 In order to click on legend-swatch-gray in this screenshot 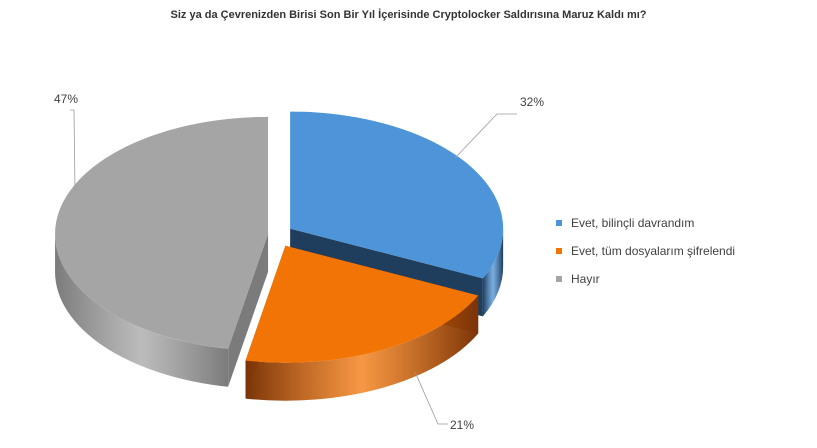, I will do `click(559, 279)`.